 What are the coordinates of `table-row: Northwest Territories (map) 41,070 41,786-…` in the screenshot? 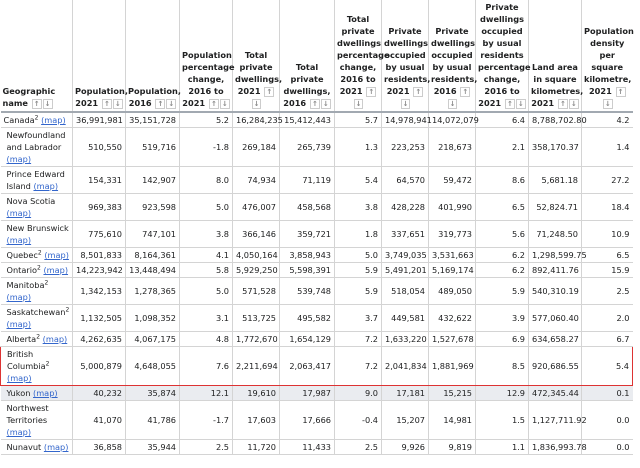 It's located at (316, 420).